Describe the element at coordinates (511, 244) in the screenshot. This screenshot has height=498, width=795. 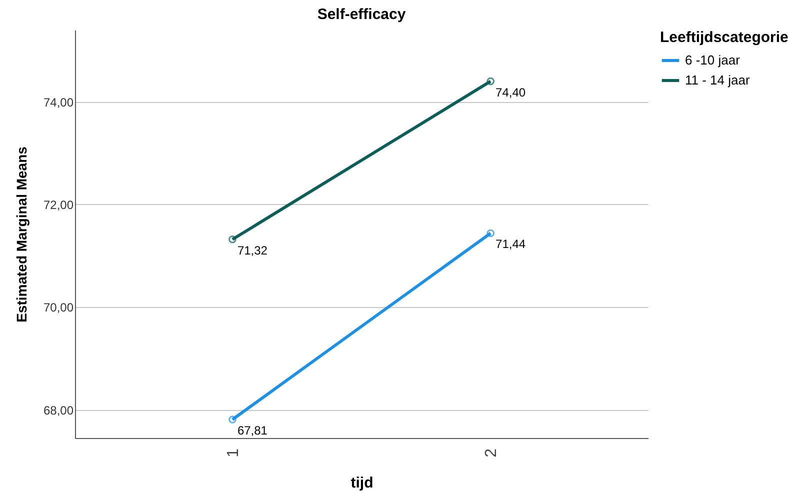
I see `data-label: 71,44` at that location.